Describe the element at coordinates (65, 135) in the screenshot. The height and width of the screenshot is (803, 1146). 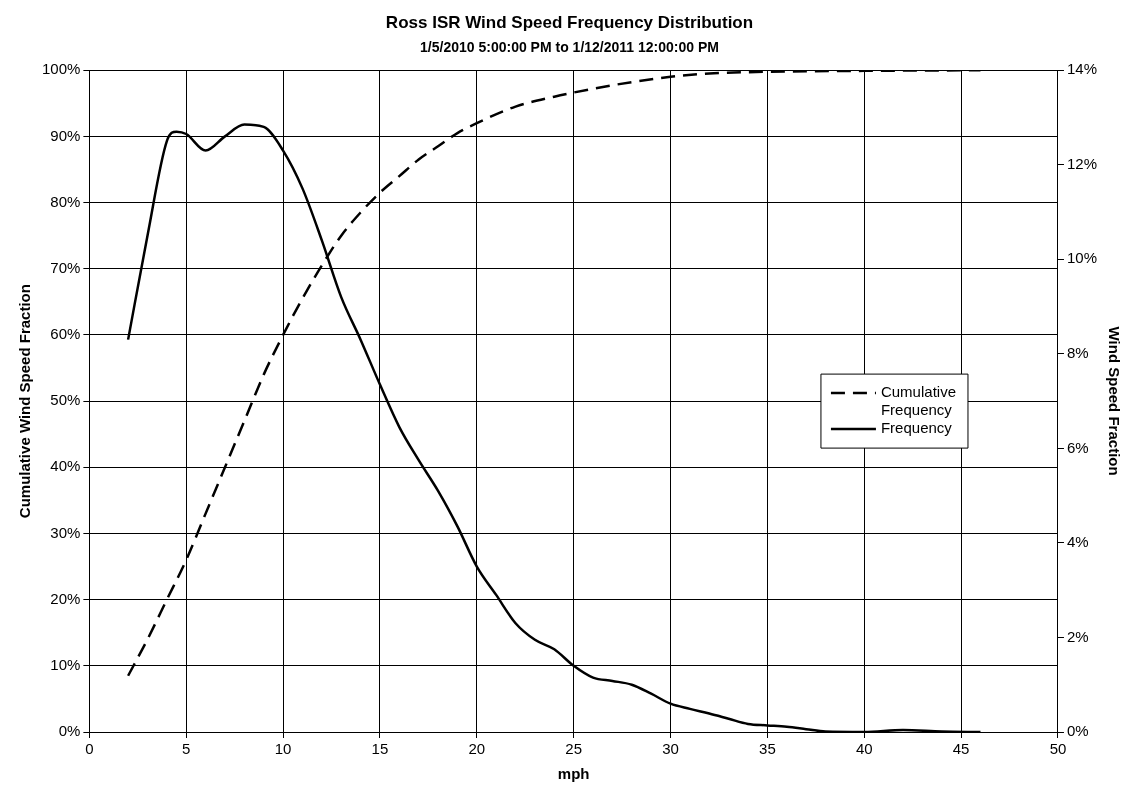
I see `y-tick-label: 90%` at that location.